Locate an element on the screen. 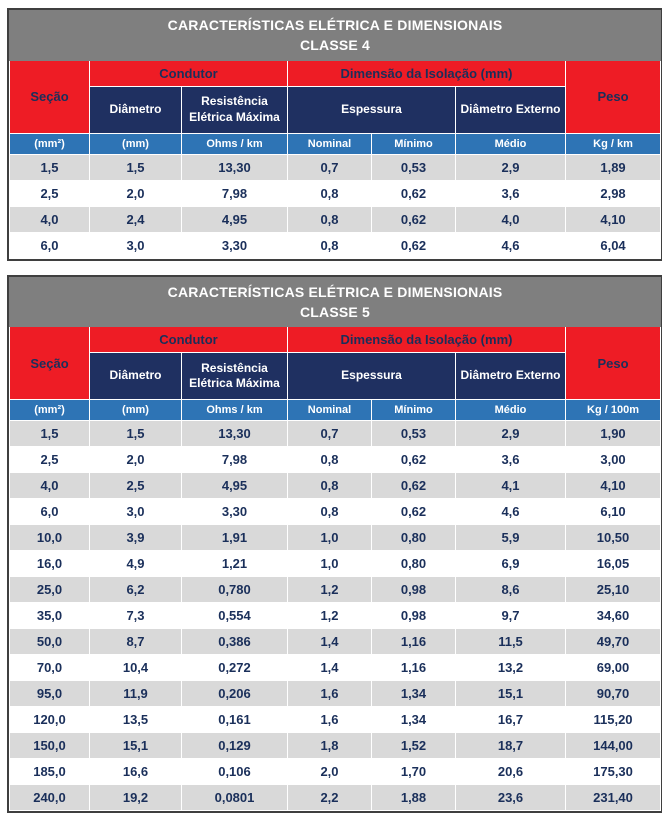 This screenshot has width=669, height=813. table-row: 4,0 2,4 4,95 0,8 0,62 4,0 4,10 is located at coordinates (335, 219).